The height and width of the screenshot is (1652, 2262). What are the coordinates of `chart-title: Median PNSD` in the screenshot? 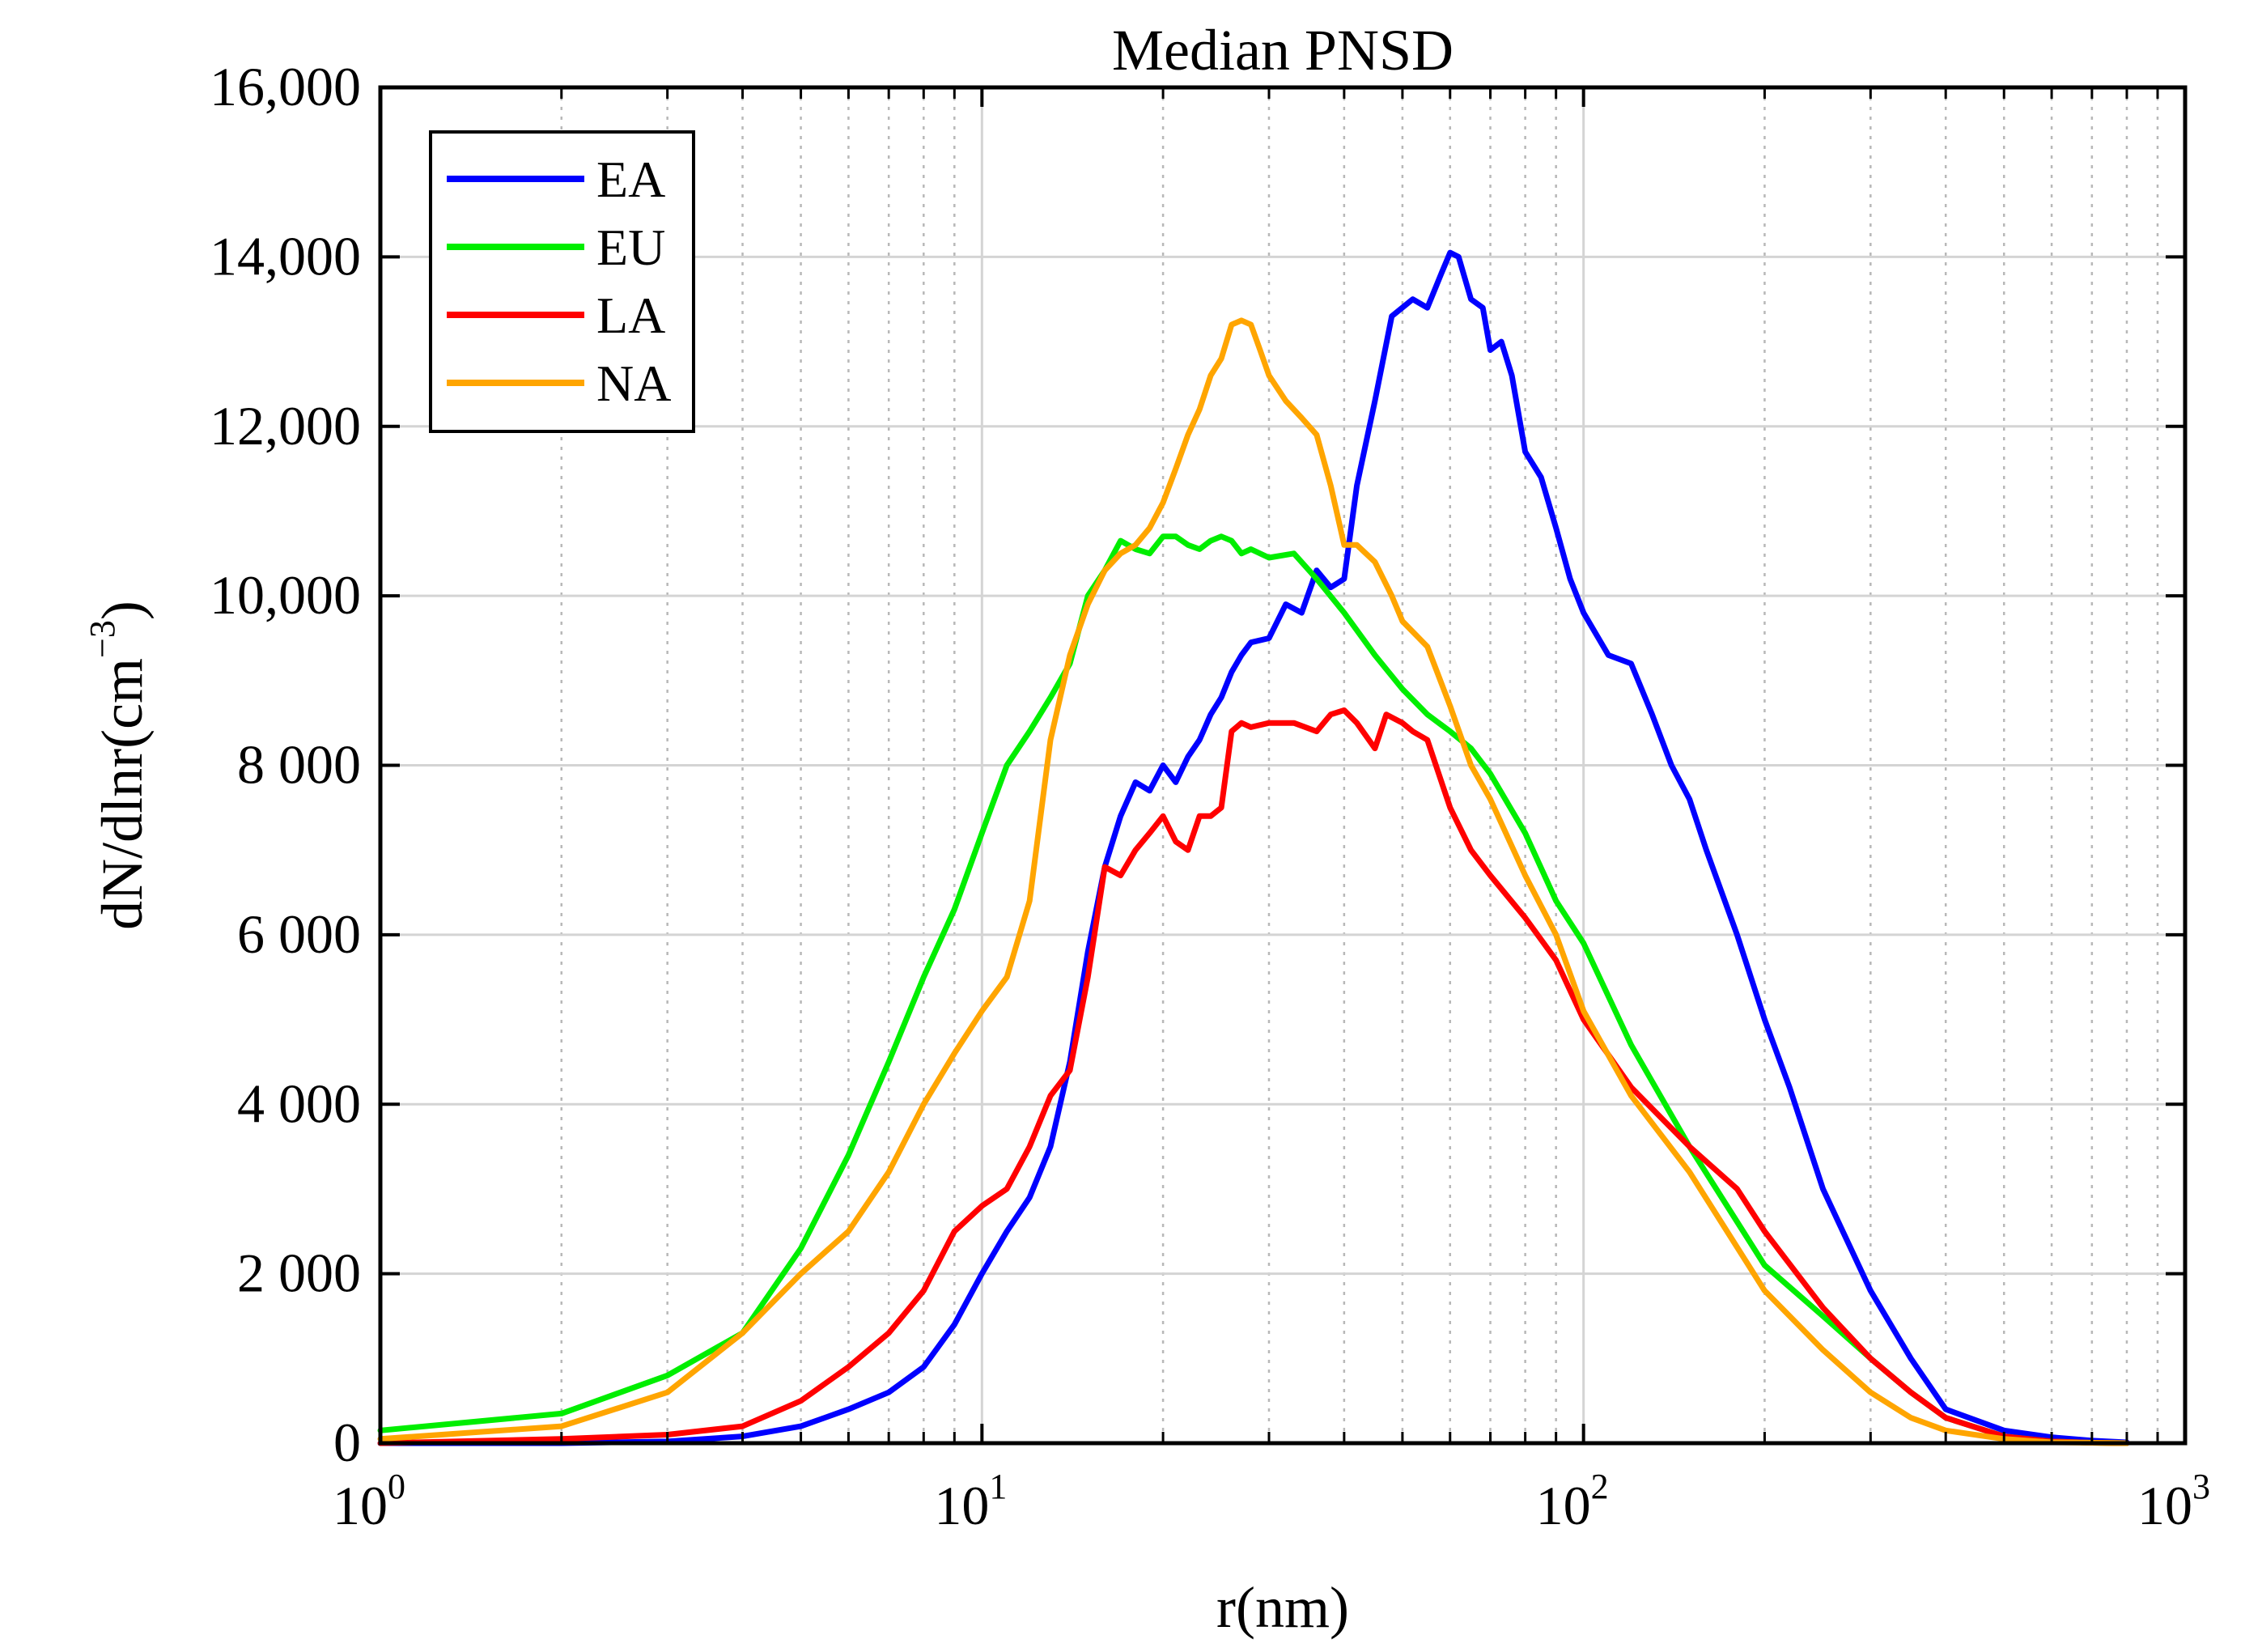 It's located at (1283, 51).